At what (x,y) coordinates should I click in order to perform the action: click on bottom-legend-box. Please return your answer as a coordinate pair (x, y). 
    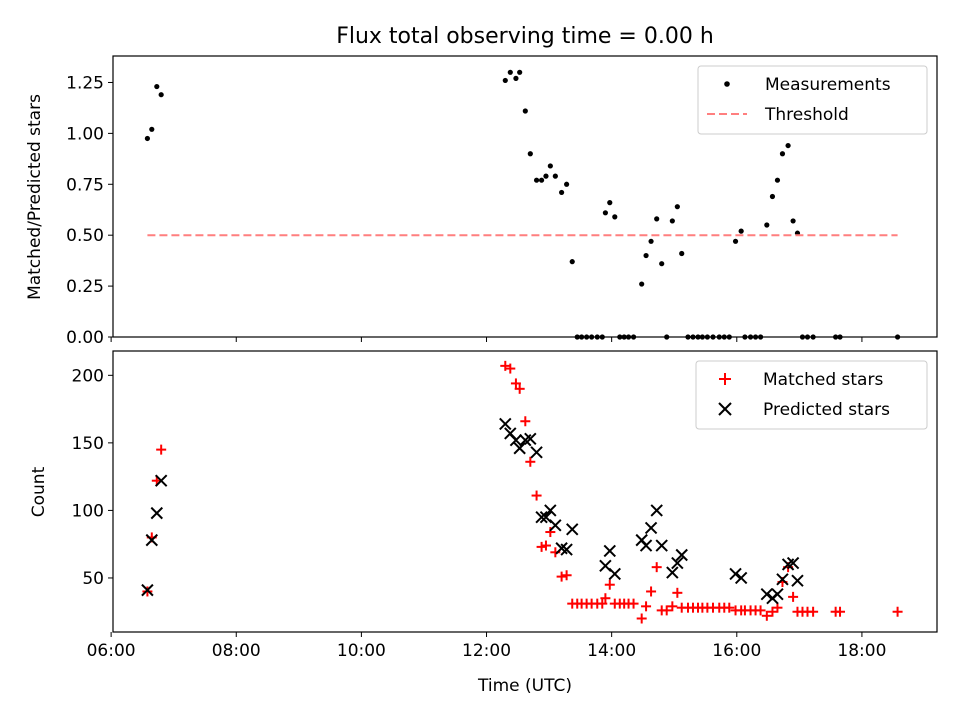
    Looking at the image, I should click on (811, 395).